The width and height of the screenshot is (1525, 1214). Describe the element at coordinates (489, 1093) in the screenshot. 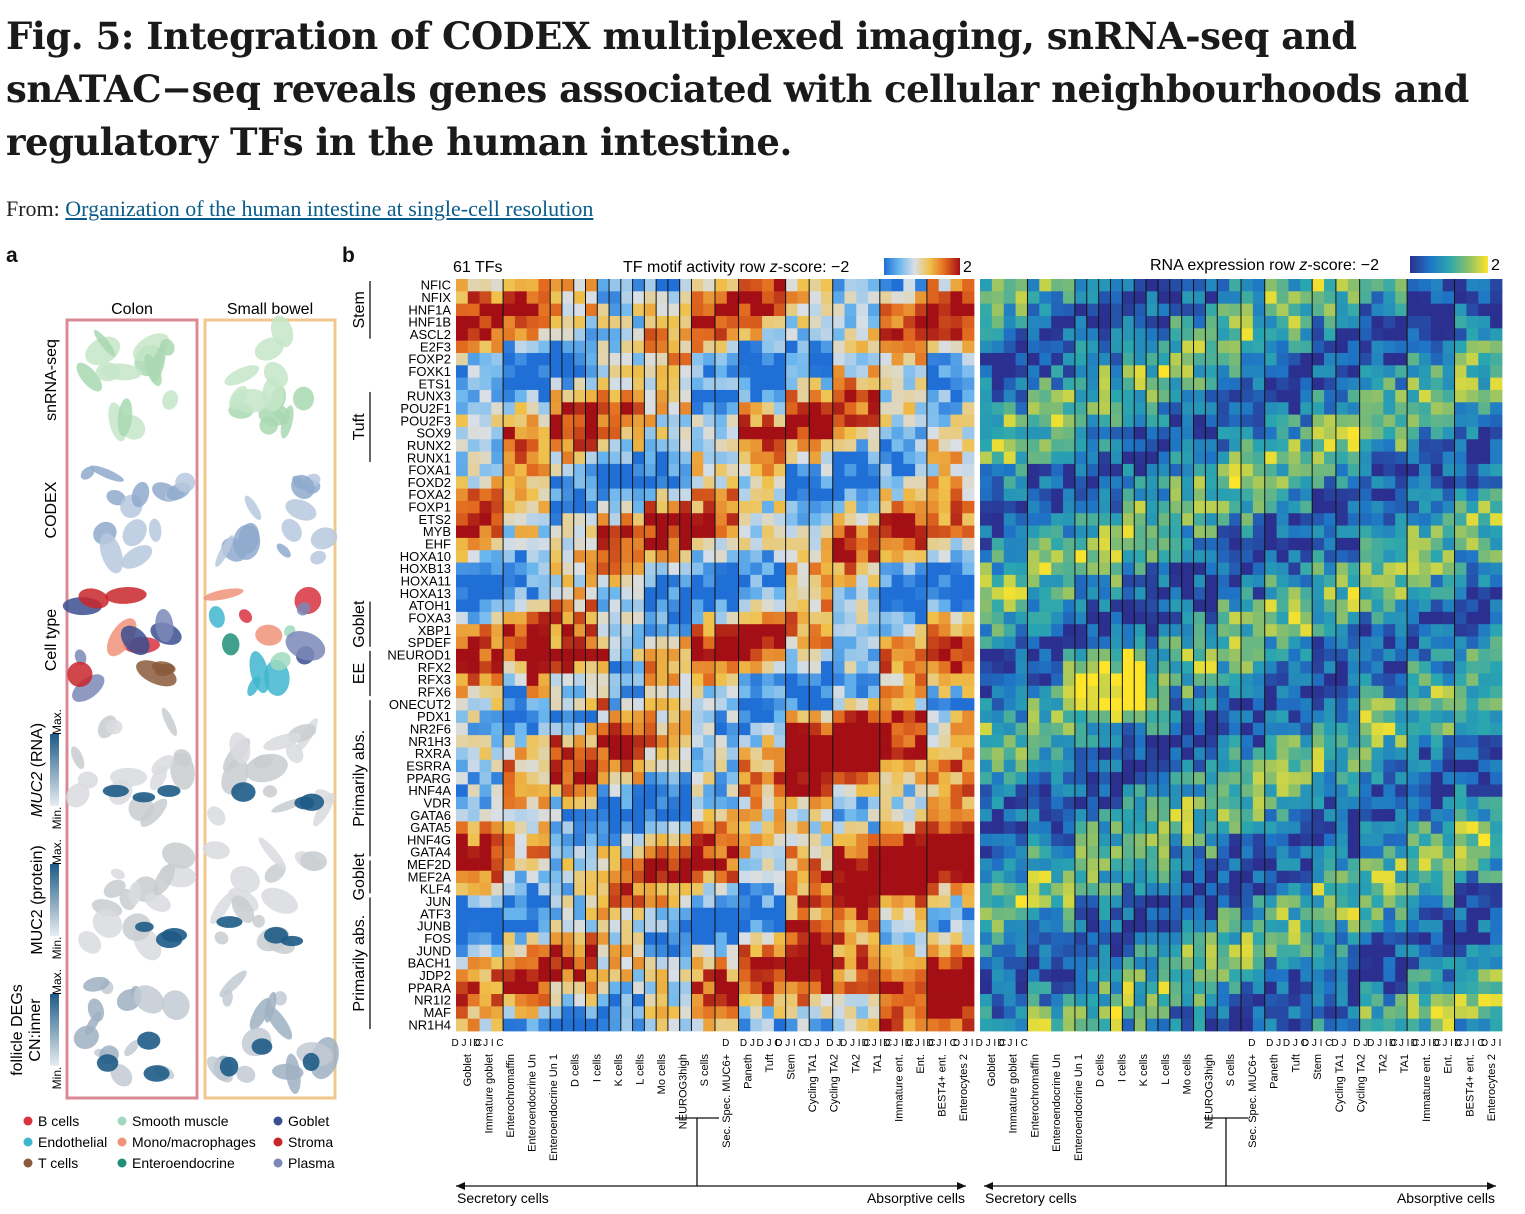

I see `celltype-label: Immature goblet` at that location.